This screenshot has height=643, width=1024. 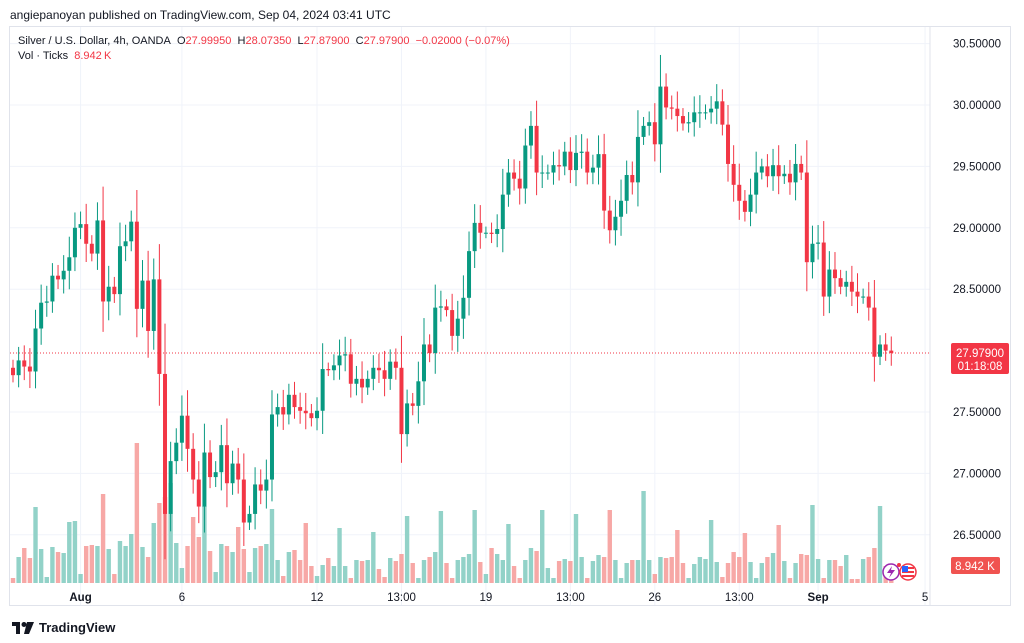 What do you see at coordinates (654, 598) in the screenshot?
I see `x-tick-label: 26` at bounding box center [654, 598].